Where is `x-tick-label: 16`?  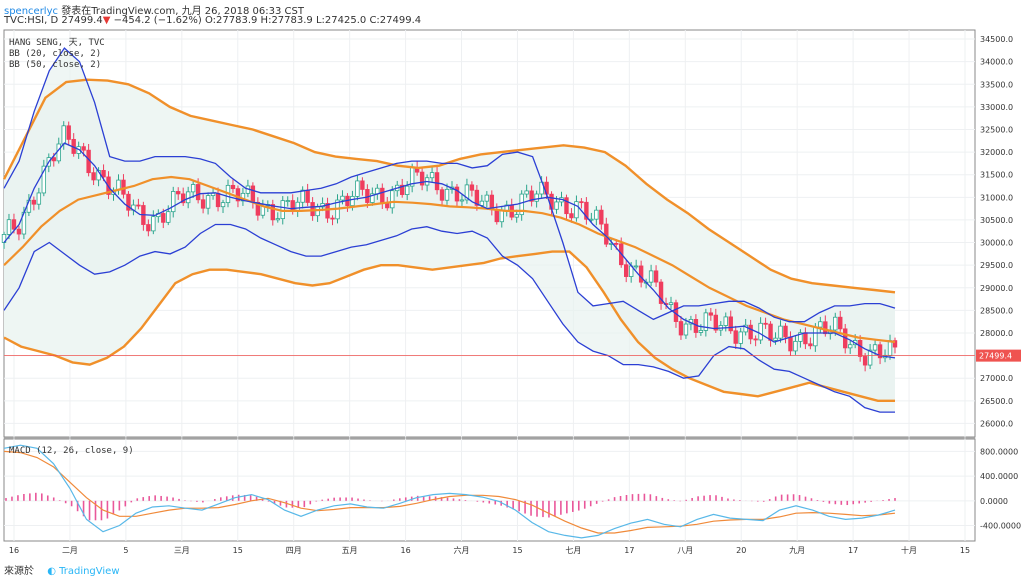 x-tick-label: 16 is located at coordinates (405, 550).